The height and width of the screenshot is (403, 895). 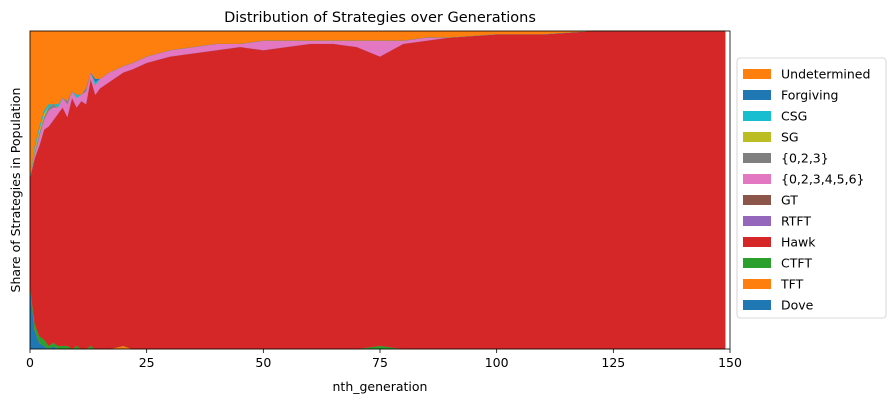 What do you see at coordinates (15, 190) in the screenshot?
I see `y-axis-label: Share of Strategies in Population` at bounding box center [15, 190].